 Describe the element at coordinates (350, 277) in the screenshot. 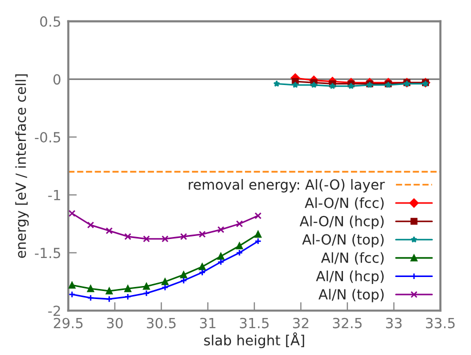

I see `legend-label: Al/N (hcp)` at that location.